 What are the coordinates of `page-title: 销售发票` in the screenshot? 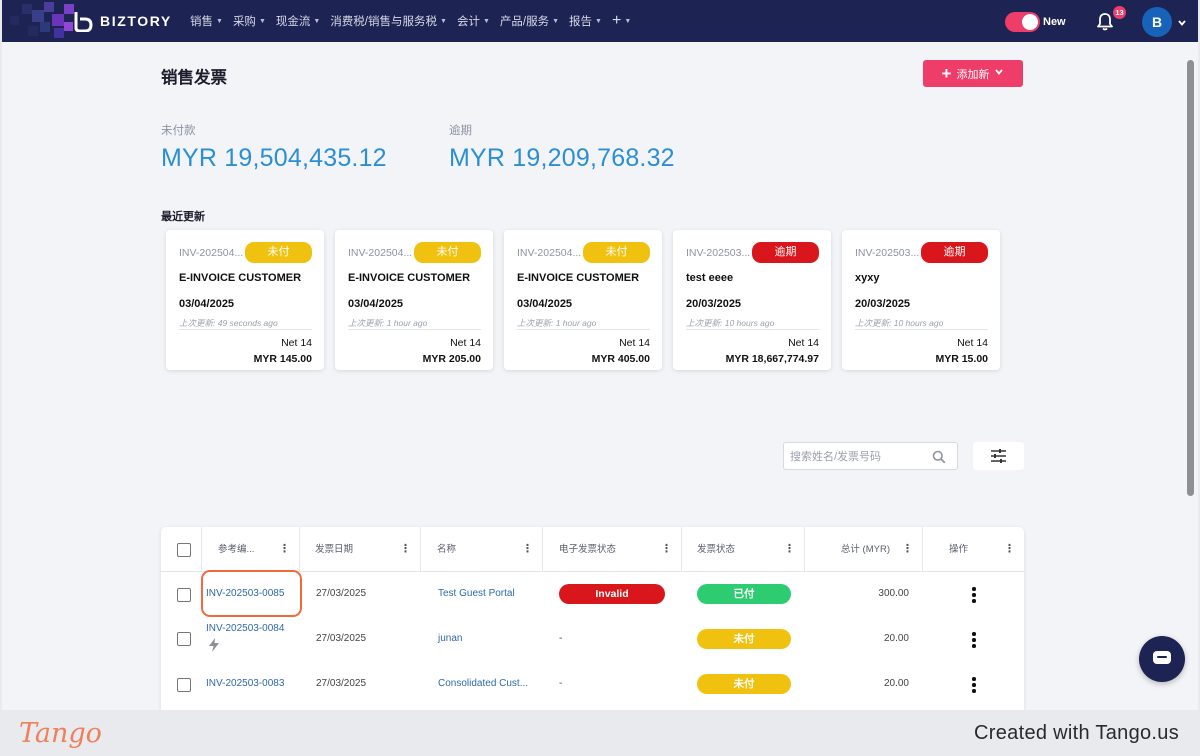 It's located at (194, 78).